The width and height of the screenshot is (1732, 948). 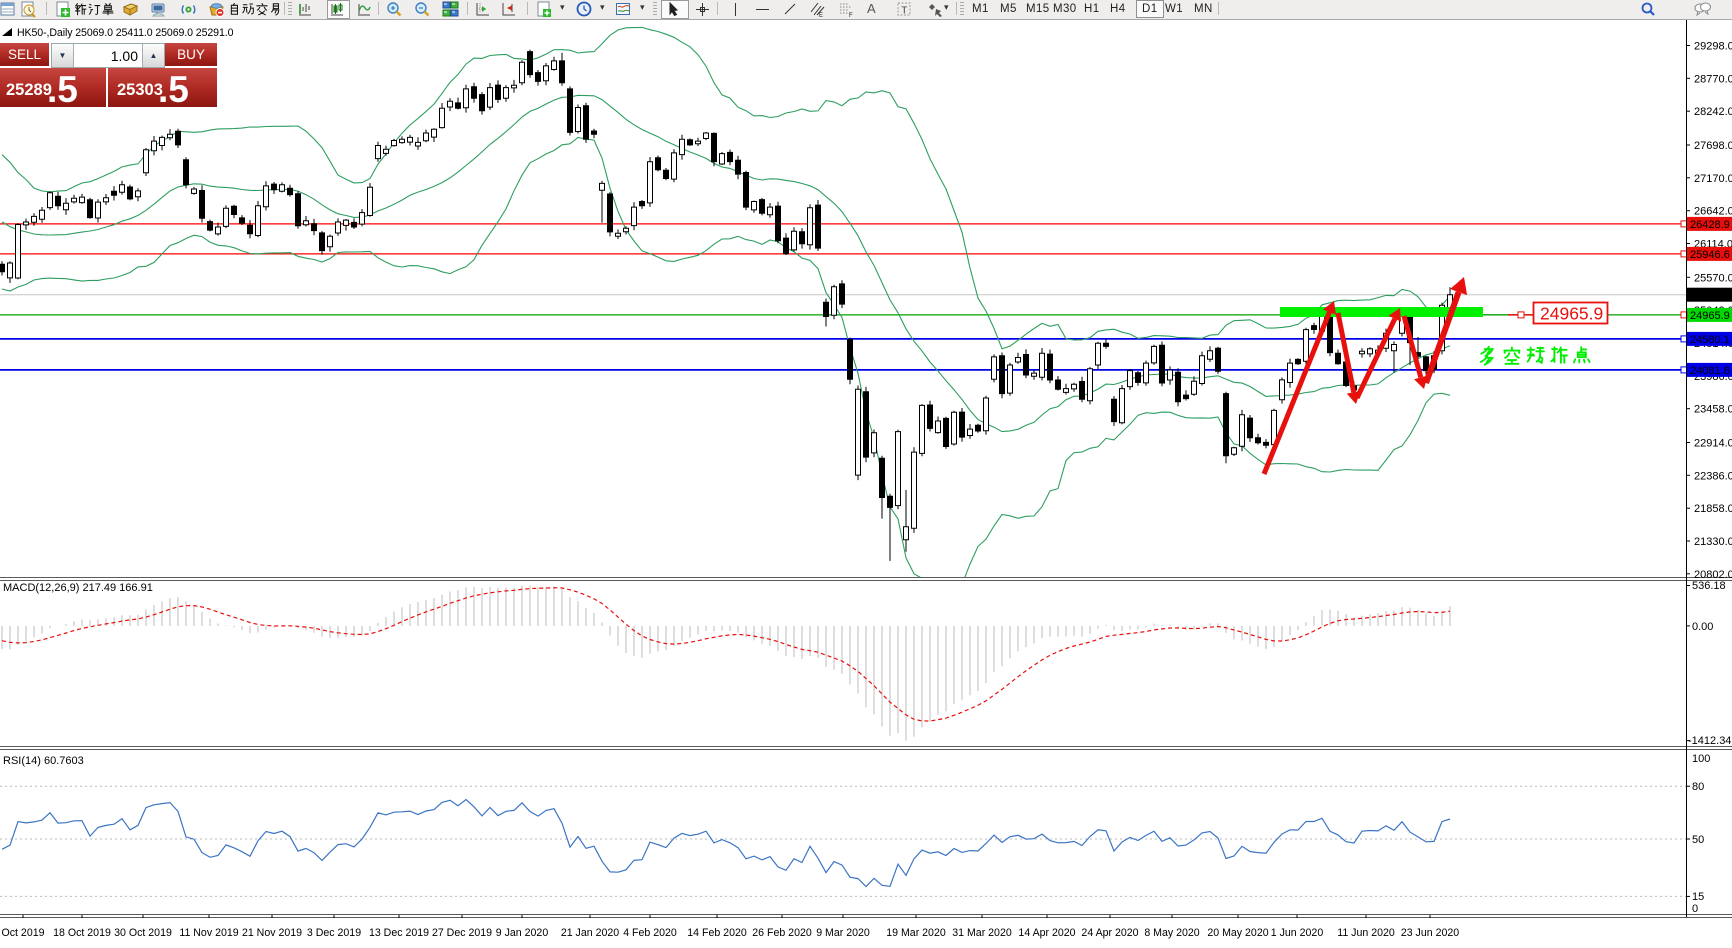 What do you see at coordinates (399, 933) in the screenshot?
I see `svg-text: 13 Dec 2019` at bounding box center [399, 933].